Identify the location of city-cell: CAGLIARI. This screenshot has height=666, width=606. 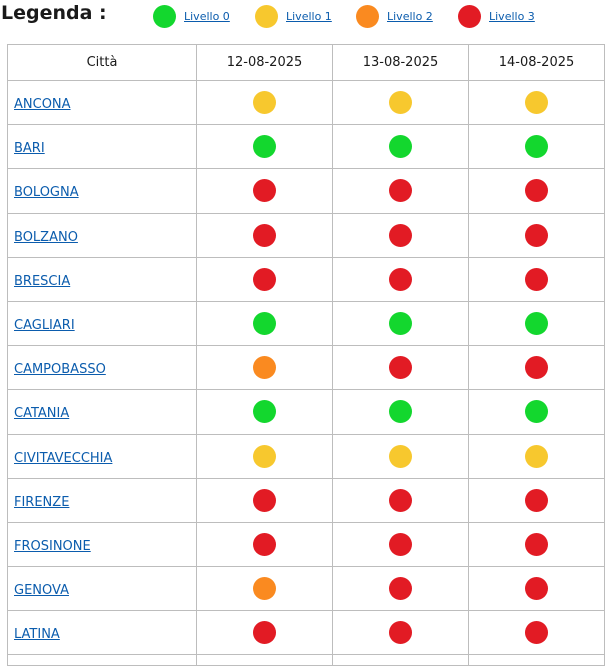
(102, 323).